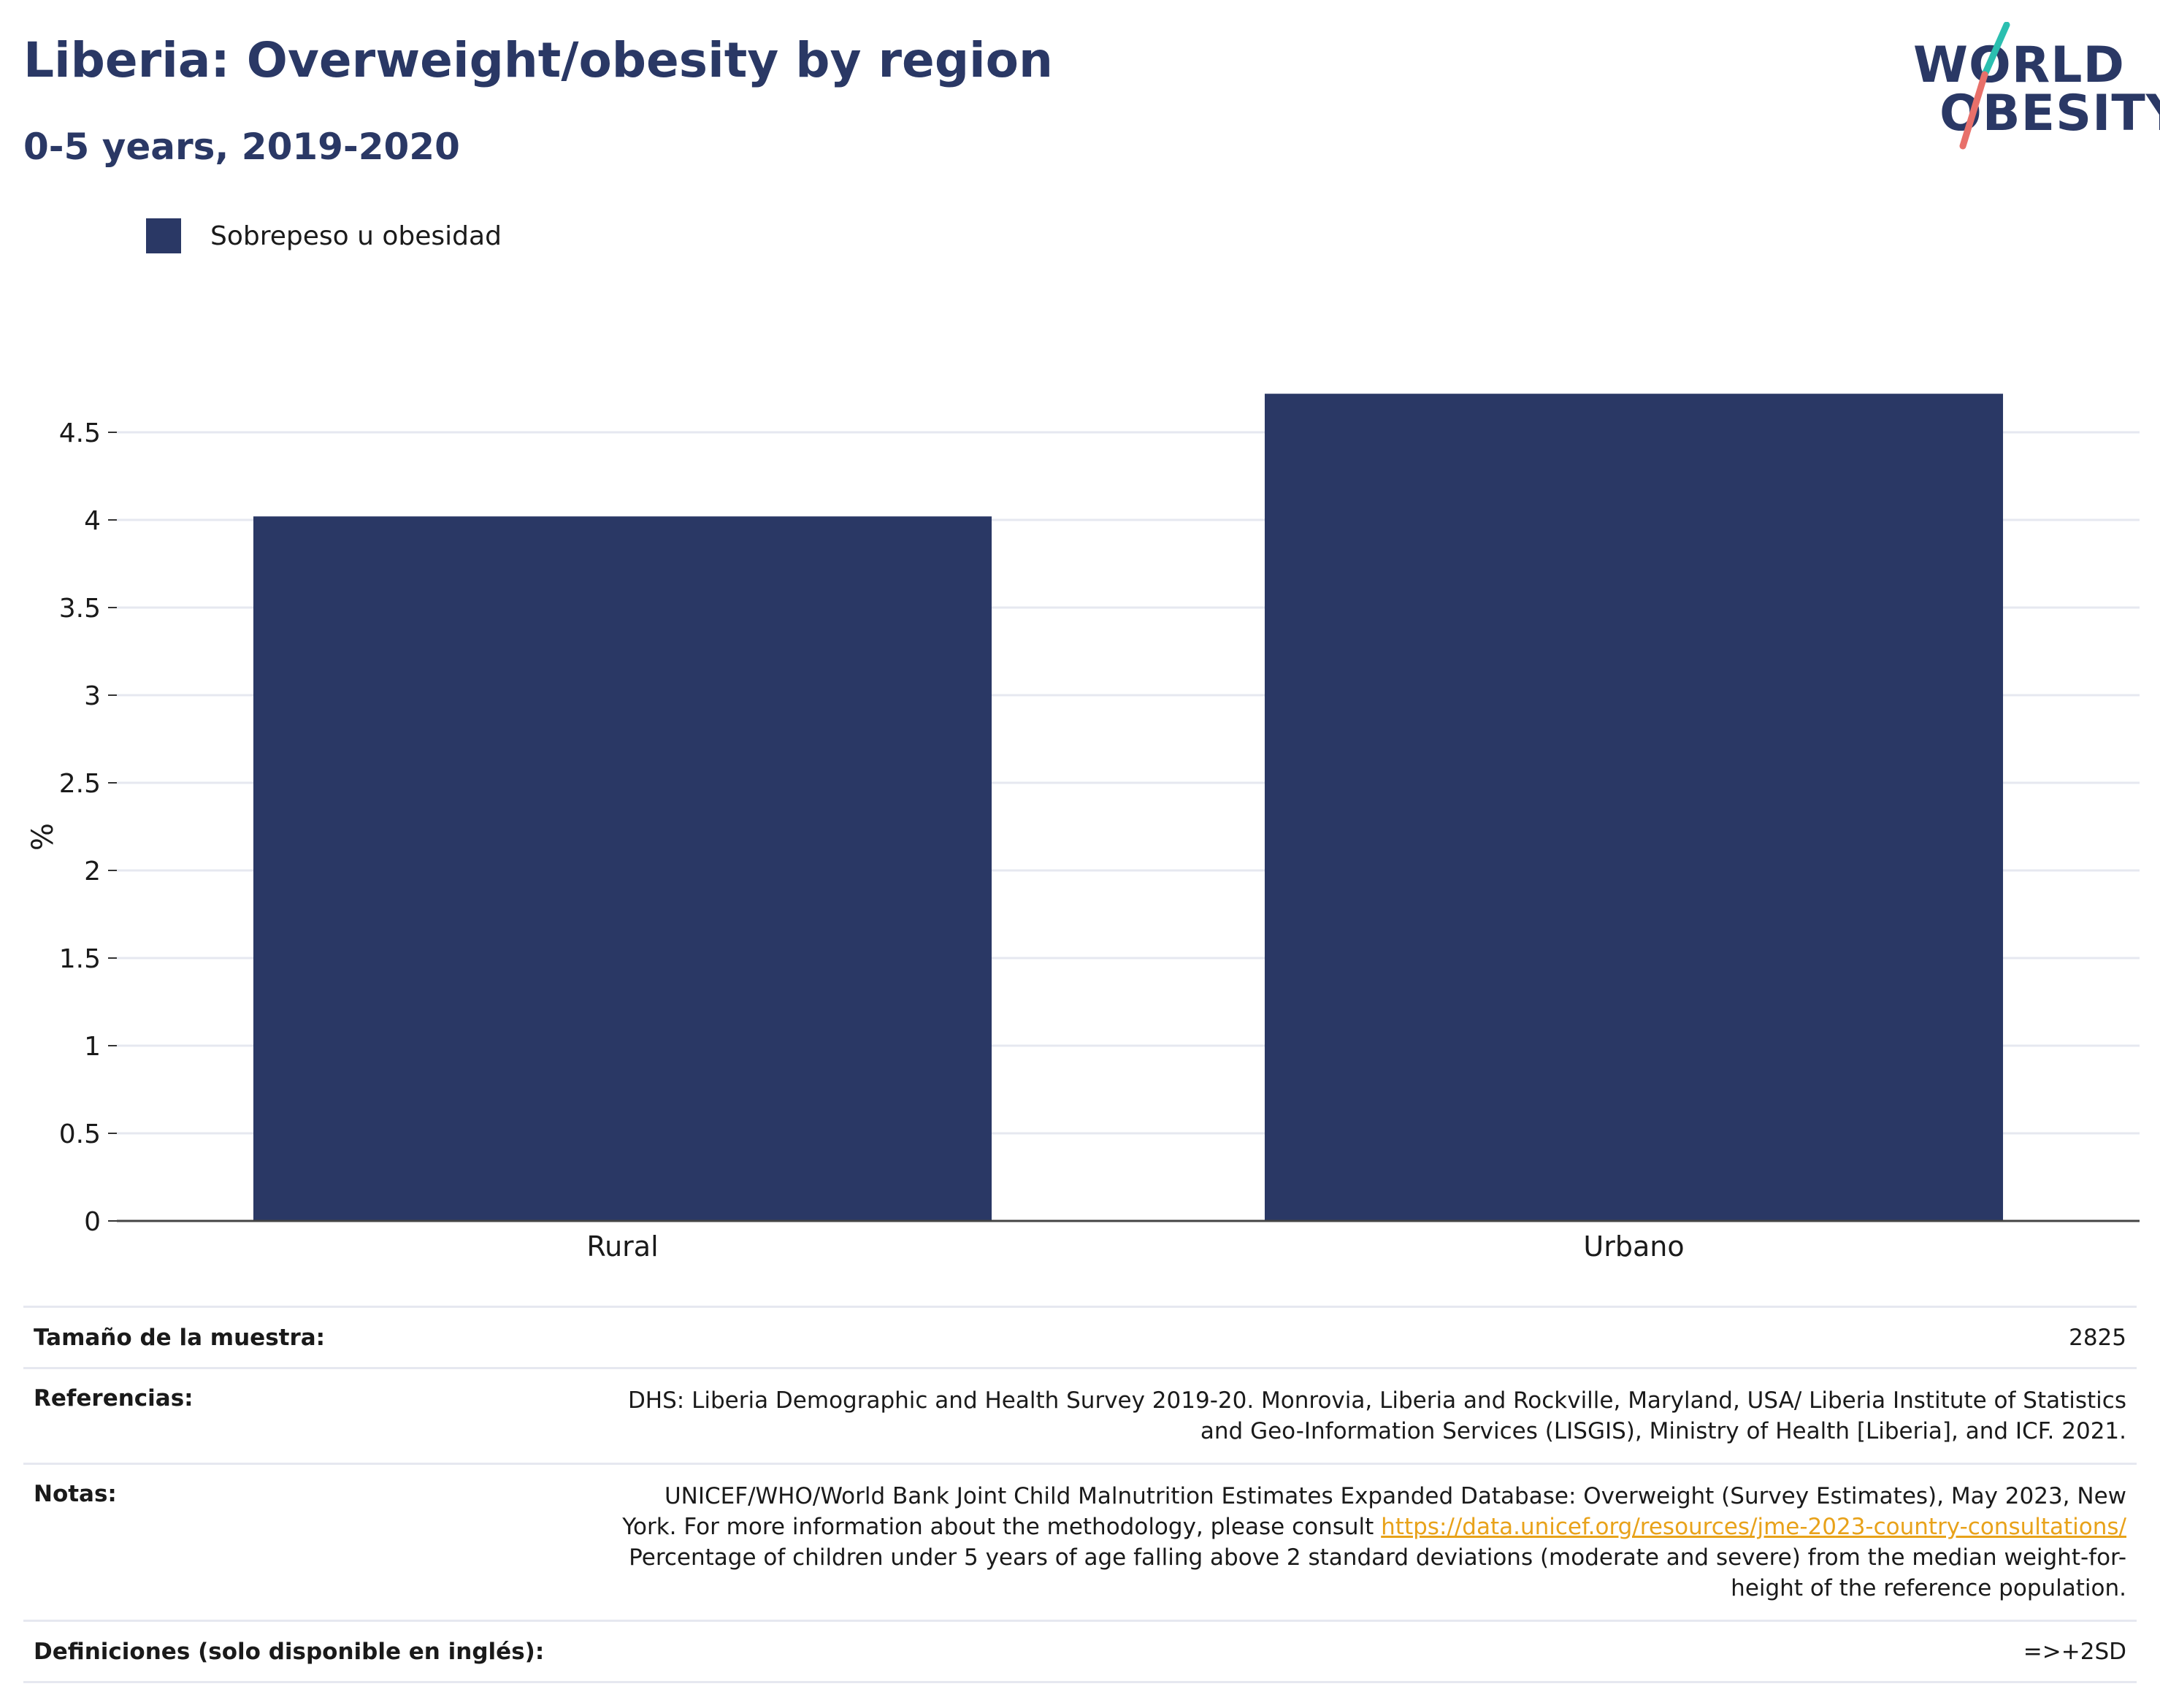  I want to click on y-tick-label: 3.5, so click(80, 609).